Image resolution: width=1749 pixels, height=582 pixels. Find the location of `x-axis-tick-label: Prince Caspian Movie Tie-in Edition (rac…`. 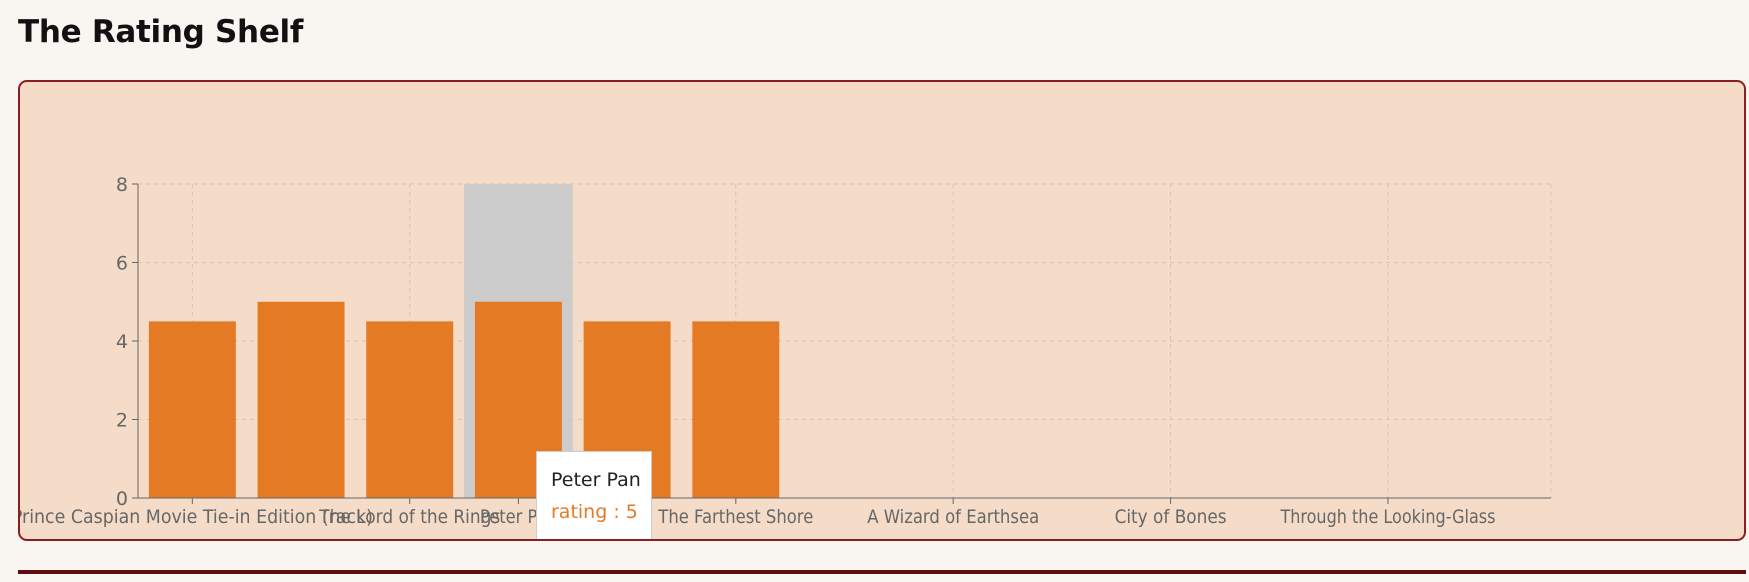

x-axis-tick-label: Prince Caspian Movie Tie-in Edition (rac… is located at coordinates (195, 517).